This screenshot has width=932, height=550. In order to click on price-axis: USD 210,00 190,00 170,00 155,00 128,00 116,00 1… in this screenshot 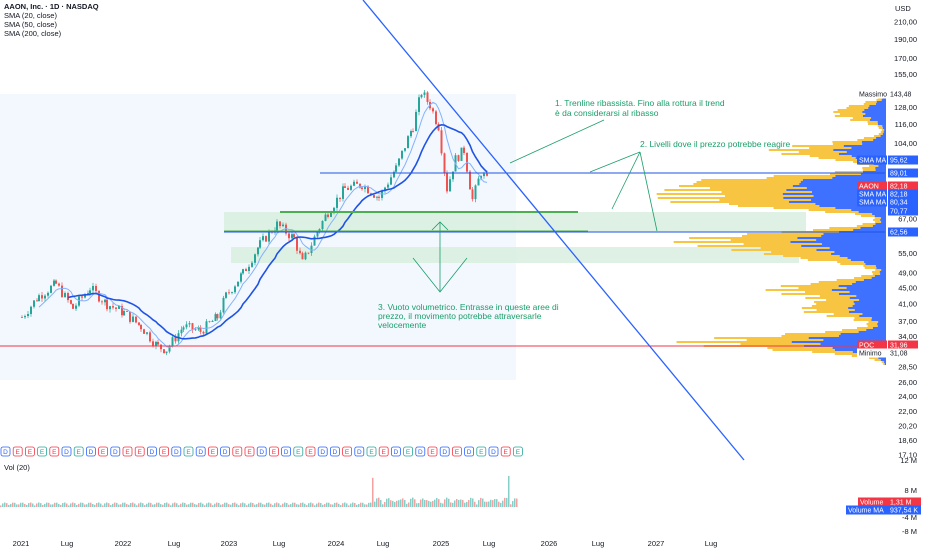, I will do `click(905, 231)`.